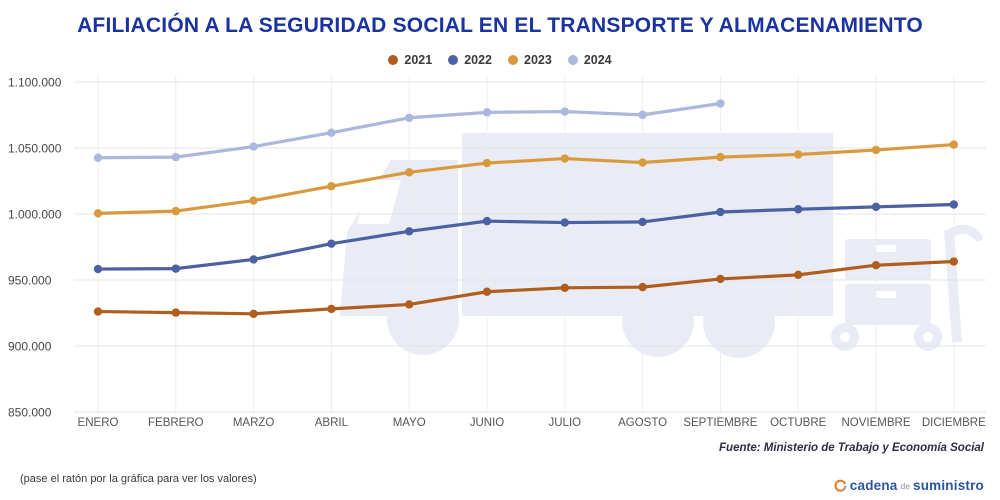 The height and width of the screenshot is (500, 1000). I want to click on legend-item-2024: 2024, so click(589, 60).